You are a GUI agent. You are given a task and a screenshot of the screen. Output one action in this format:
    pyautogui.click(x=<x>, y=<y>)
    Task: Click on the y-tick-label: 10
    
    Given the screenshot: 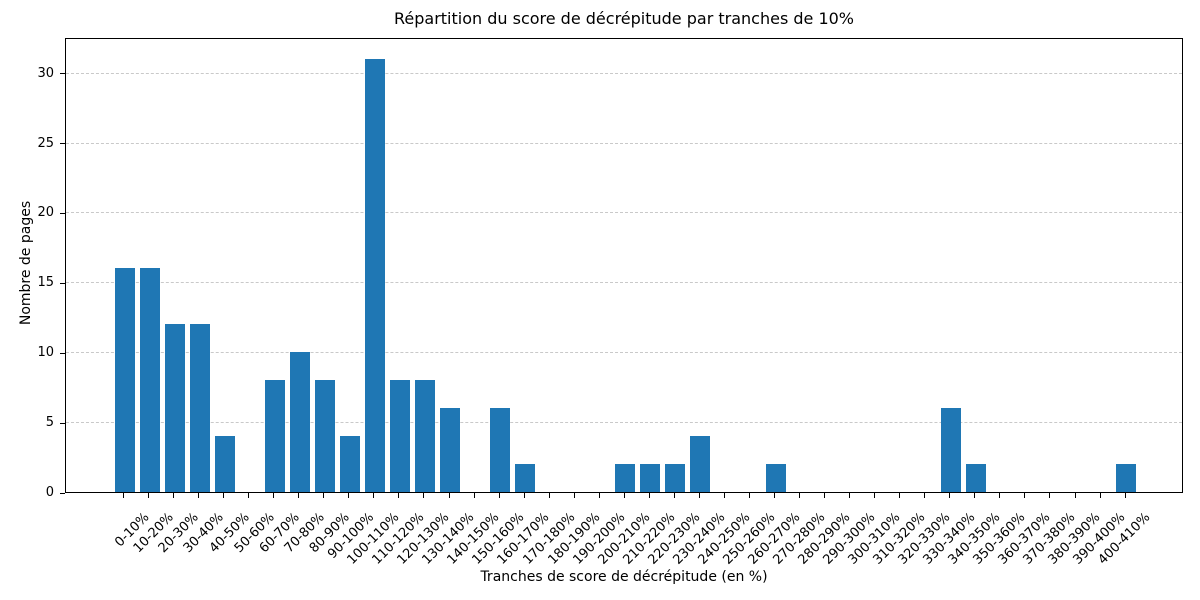 What is the action you would take?
    pyautogui.click(x=45, y=353)
    